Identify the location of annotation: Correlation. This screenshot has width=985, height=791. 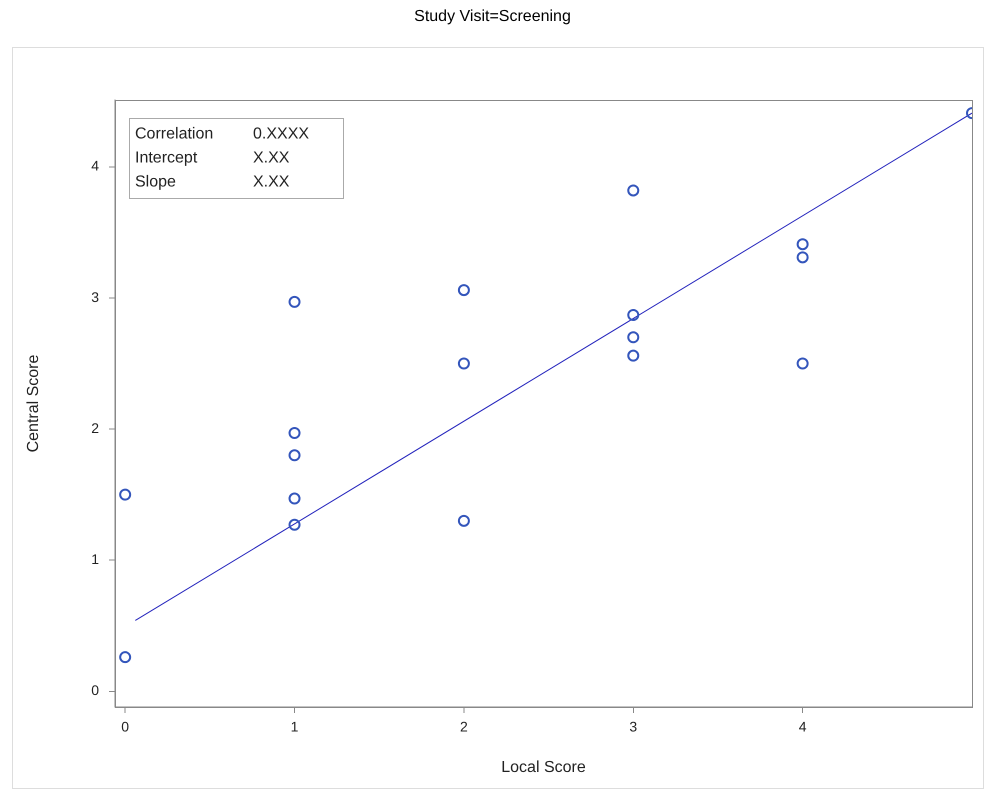
(174, 133).